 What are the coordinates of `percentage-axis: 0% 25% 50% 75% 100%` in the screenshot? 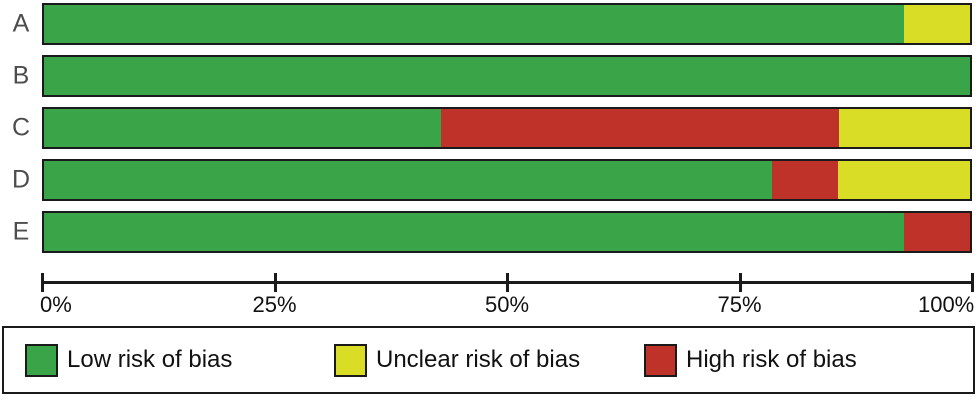 It's located at (507, 290).